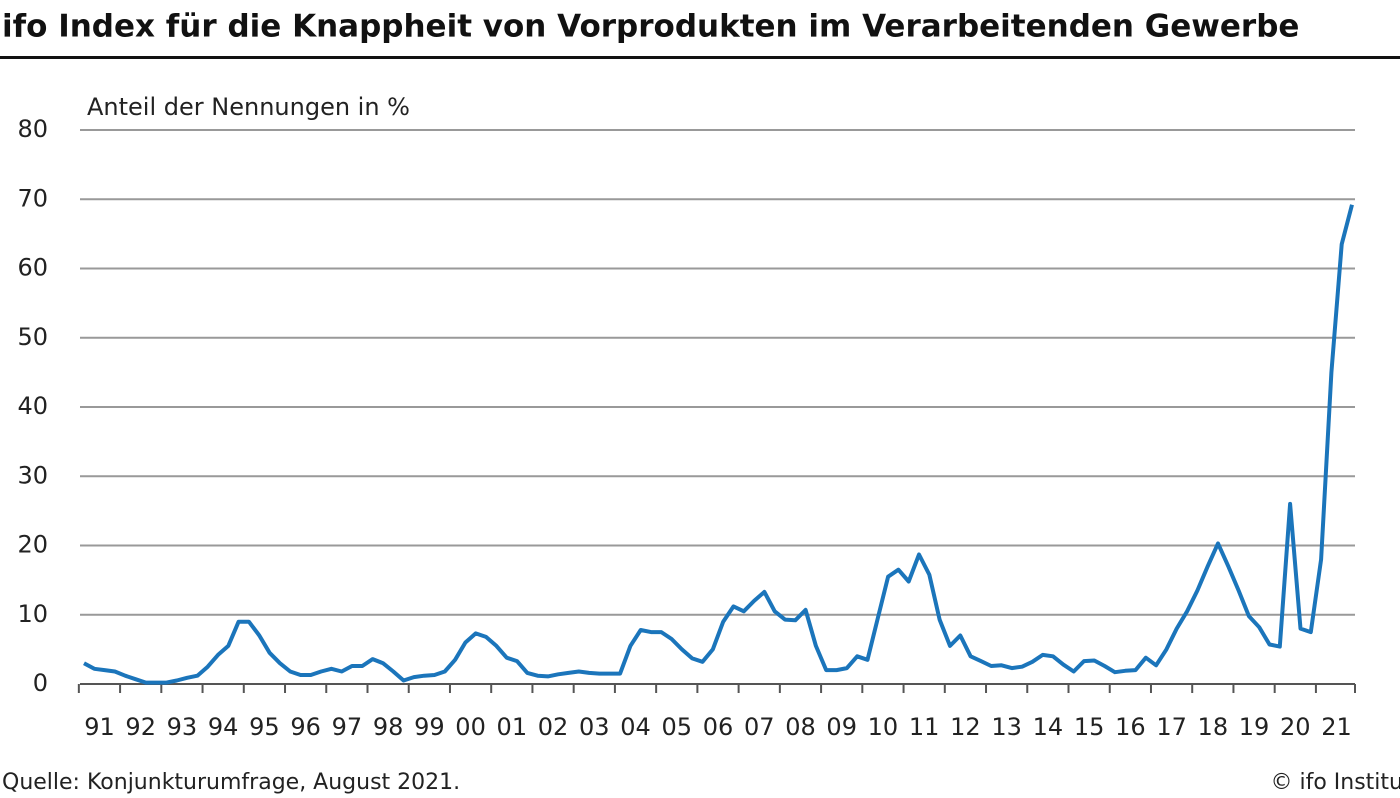  Describe the element at coordinates (231, 782) in the screenshot. I see `source: Quelle: Konjunkturumfrage, August 2021.` at that location.